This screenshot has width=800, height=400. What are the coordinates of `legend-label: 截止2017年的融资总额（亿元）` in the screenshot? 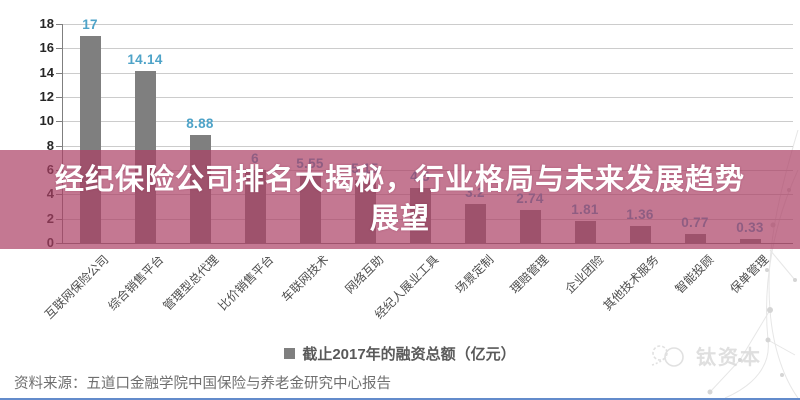 It's located at (409, 354).